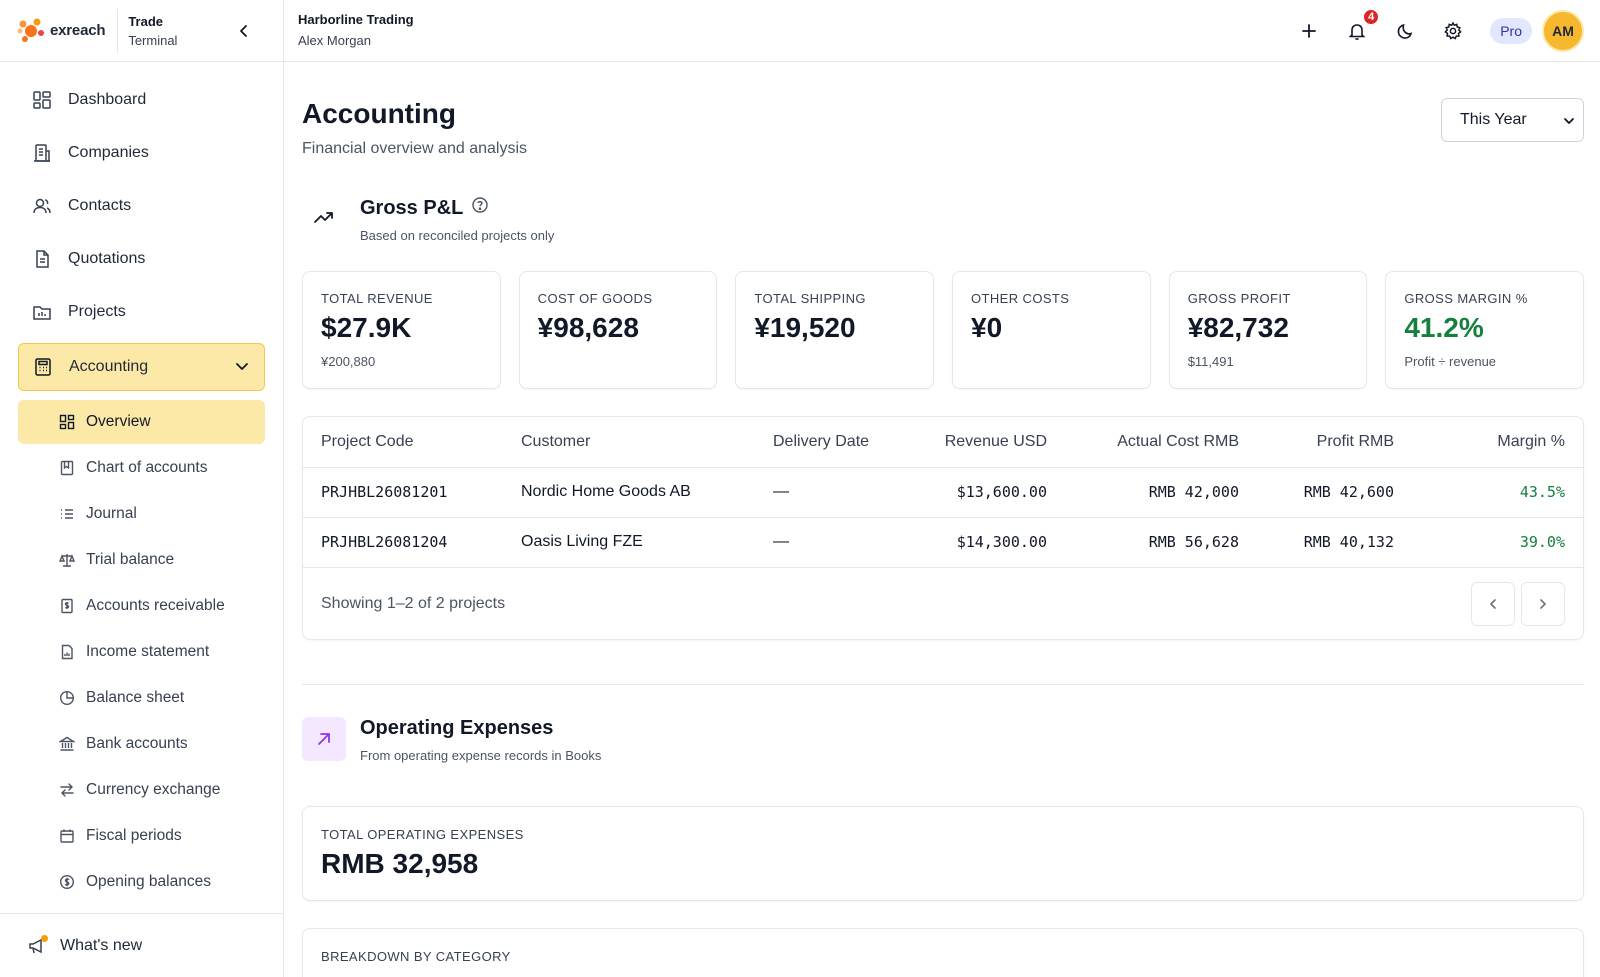 The image size is (1600, 977). I want to click on org-name: Harborline Trading, so click(356, 19).